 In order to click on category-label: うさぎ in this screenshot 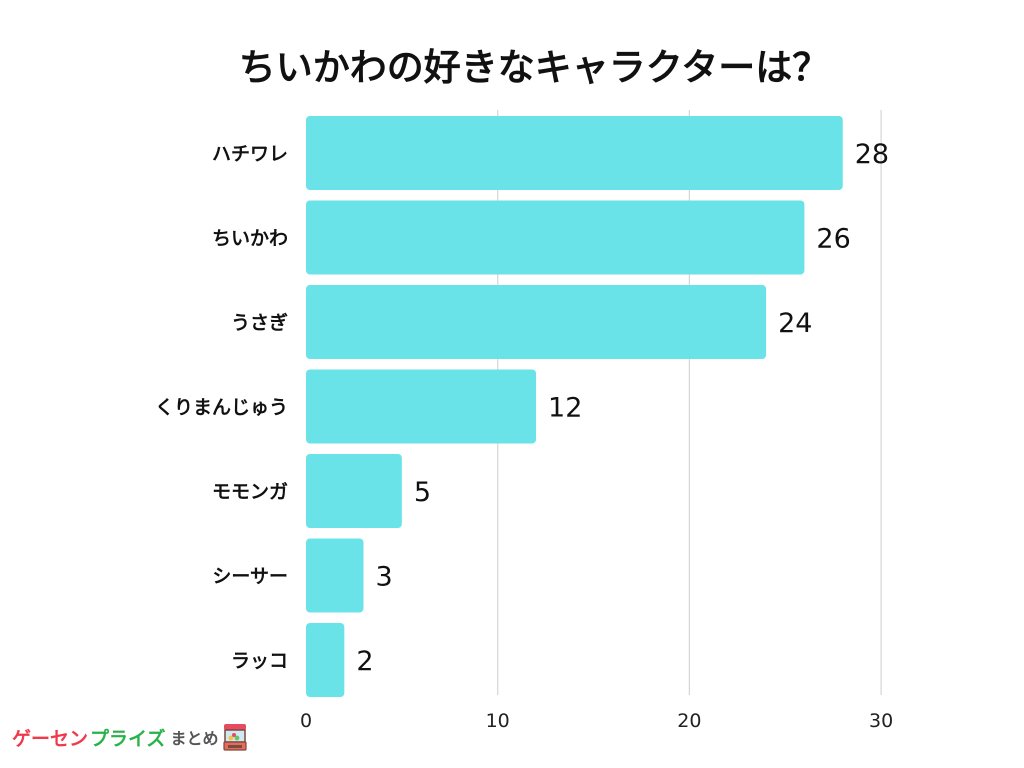, I will do `click(259, 322)`.